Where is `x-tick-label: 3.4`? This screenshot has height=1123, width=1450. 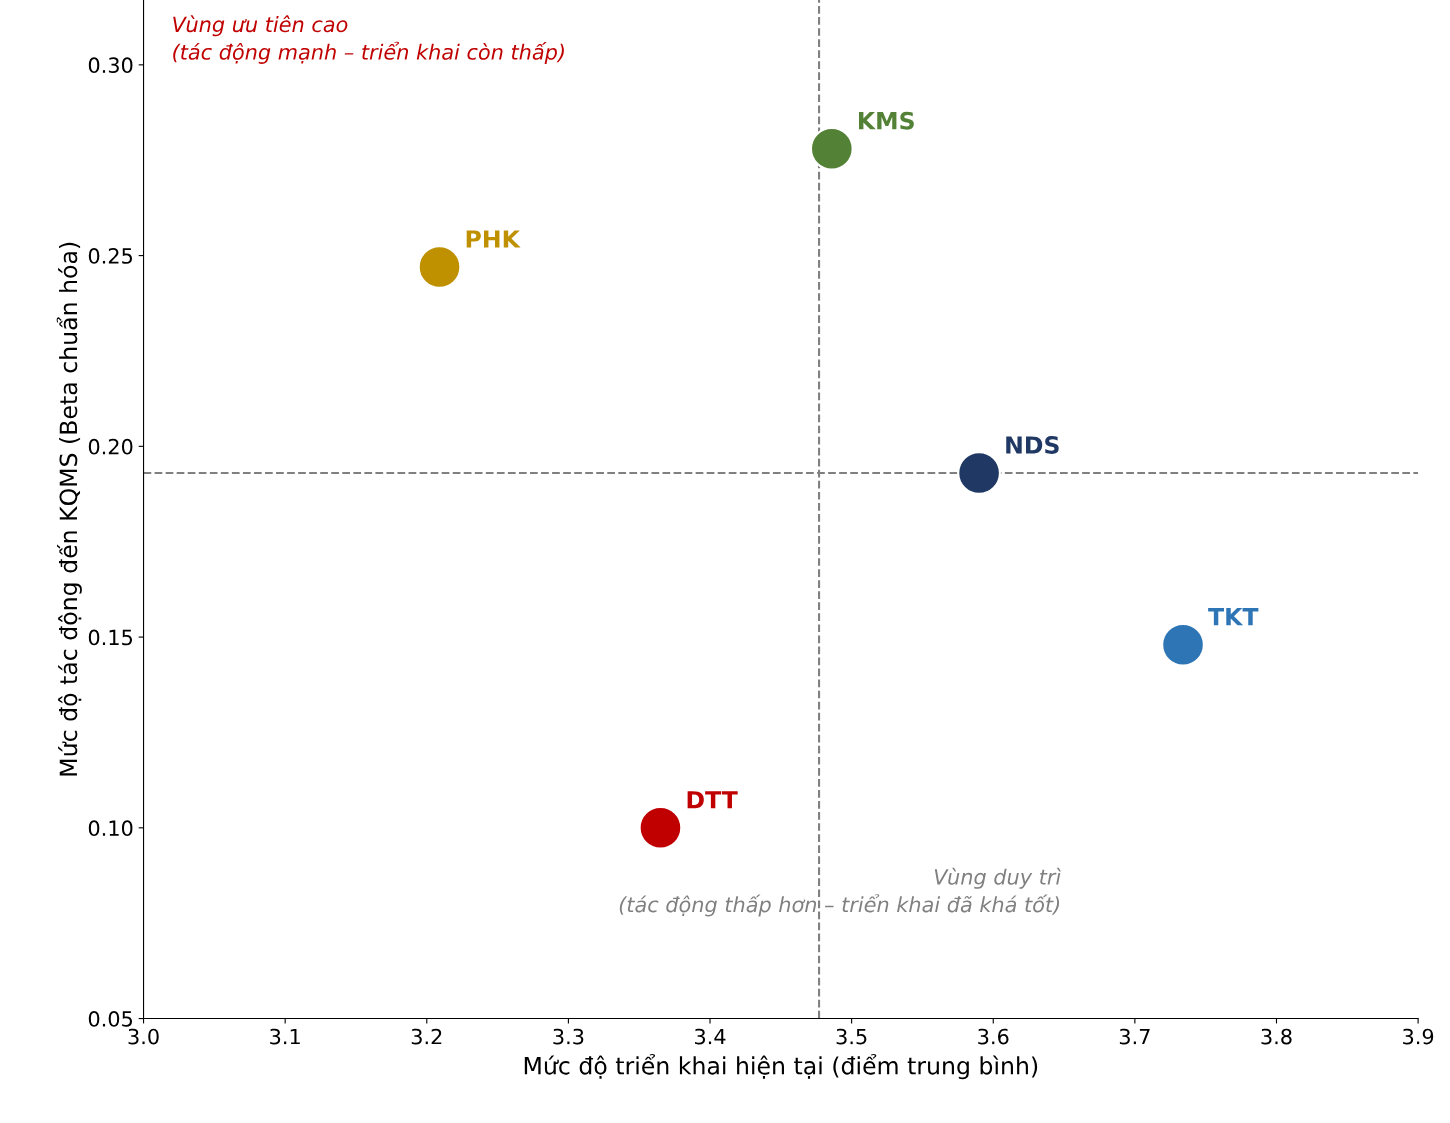
x-tick-label: 3.4 is located at coordinates (710, 1036).